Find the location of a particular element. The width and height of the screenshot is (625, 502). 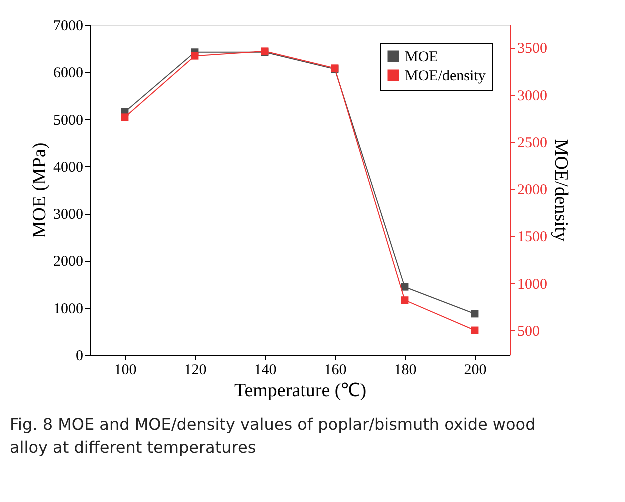

x-tick-label: 200 is located at coordinates (475, 370).